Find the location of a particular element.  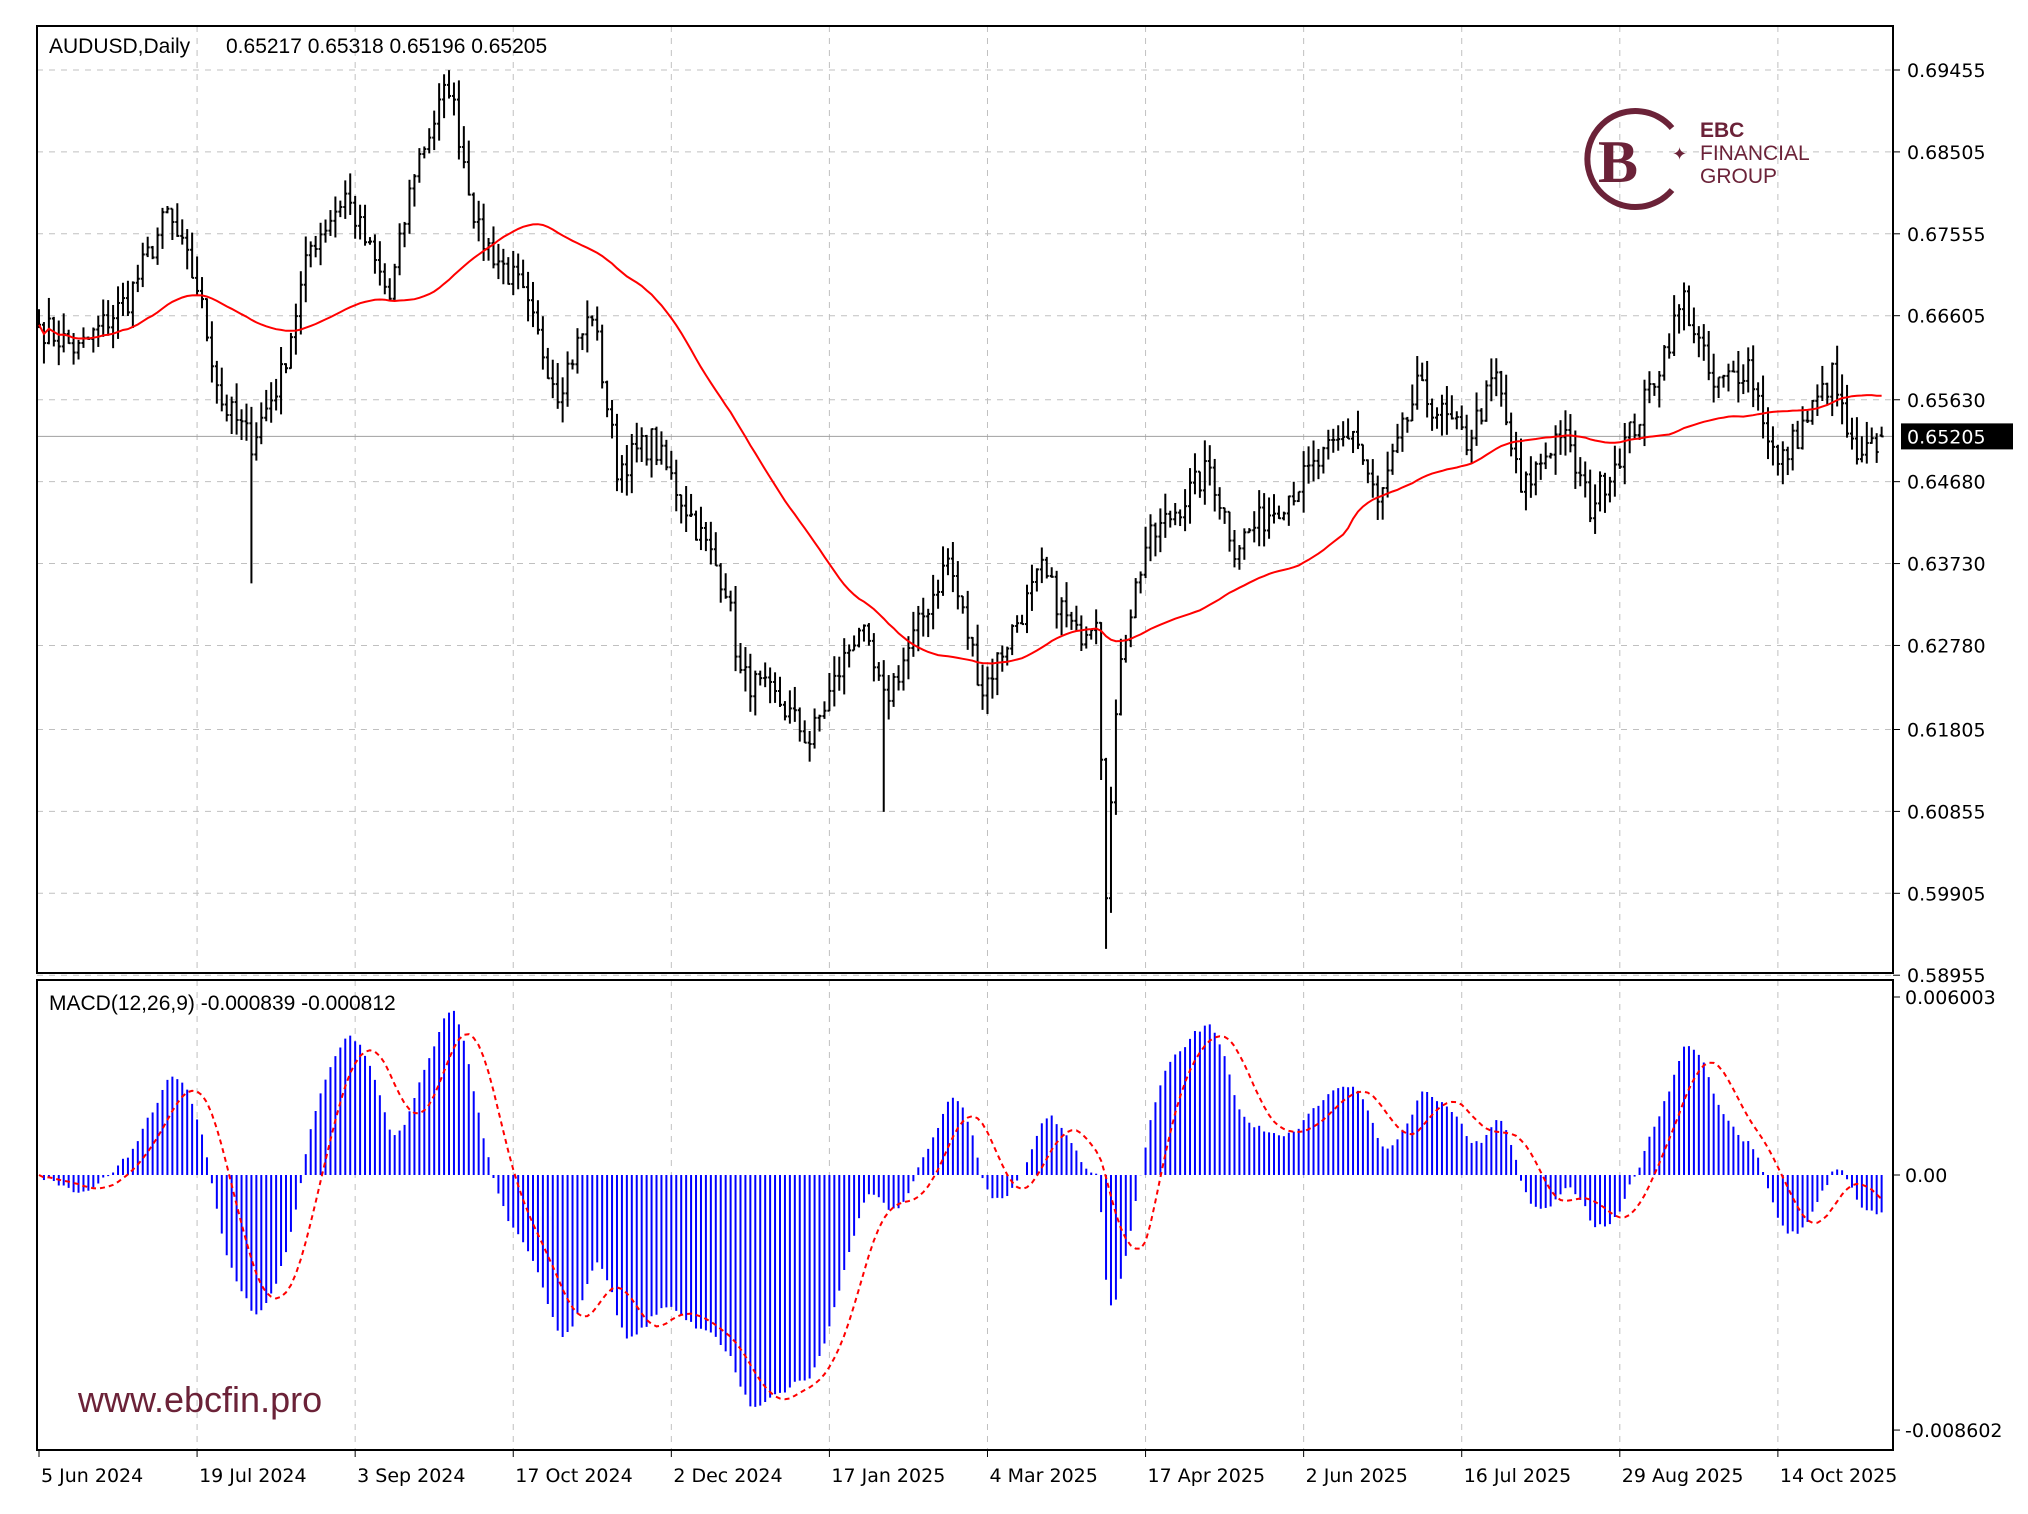

y-tick-label: 0.61805 is located at coordinates (1946, 731).